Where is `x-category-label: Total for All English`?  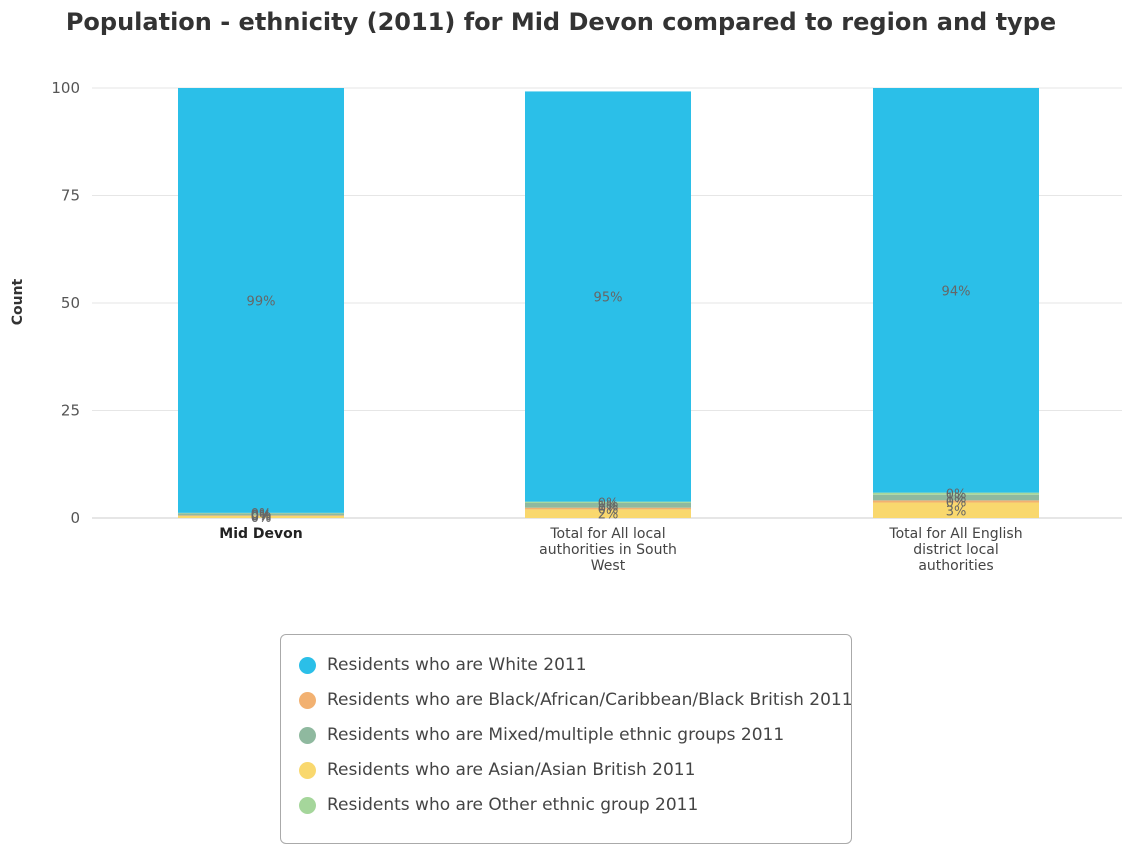
x-category-label: Total for All English is located at coordinates (955, 534).